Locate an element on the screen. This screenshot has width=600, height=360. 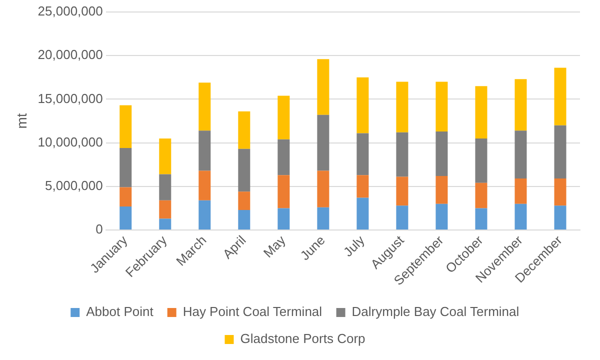
legend-label: Abbot Point is located at coordinates (120, 312).